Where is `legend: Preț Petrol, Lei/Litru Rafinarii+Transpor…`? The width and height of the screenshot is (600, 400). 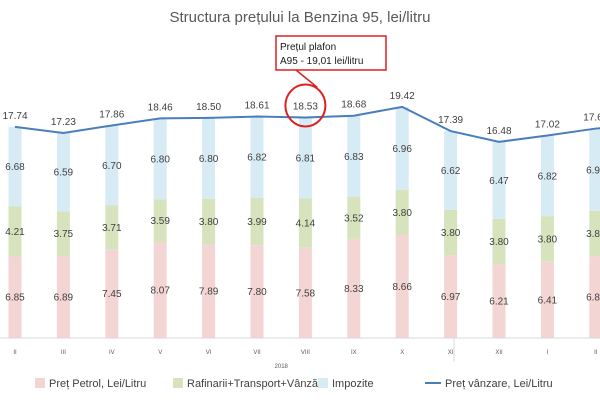
legend: Preț Petrol, Lei/Litru Rafinarii+Transpor… is located at coordinates (294, 384).